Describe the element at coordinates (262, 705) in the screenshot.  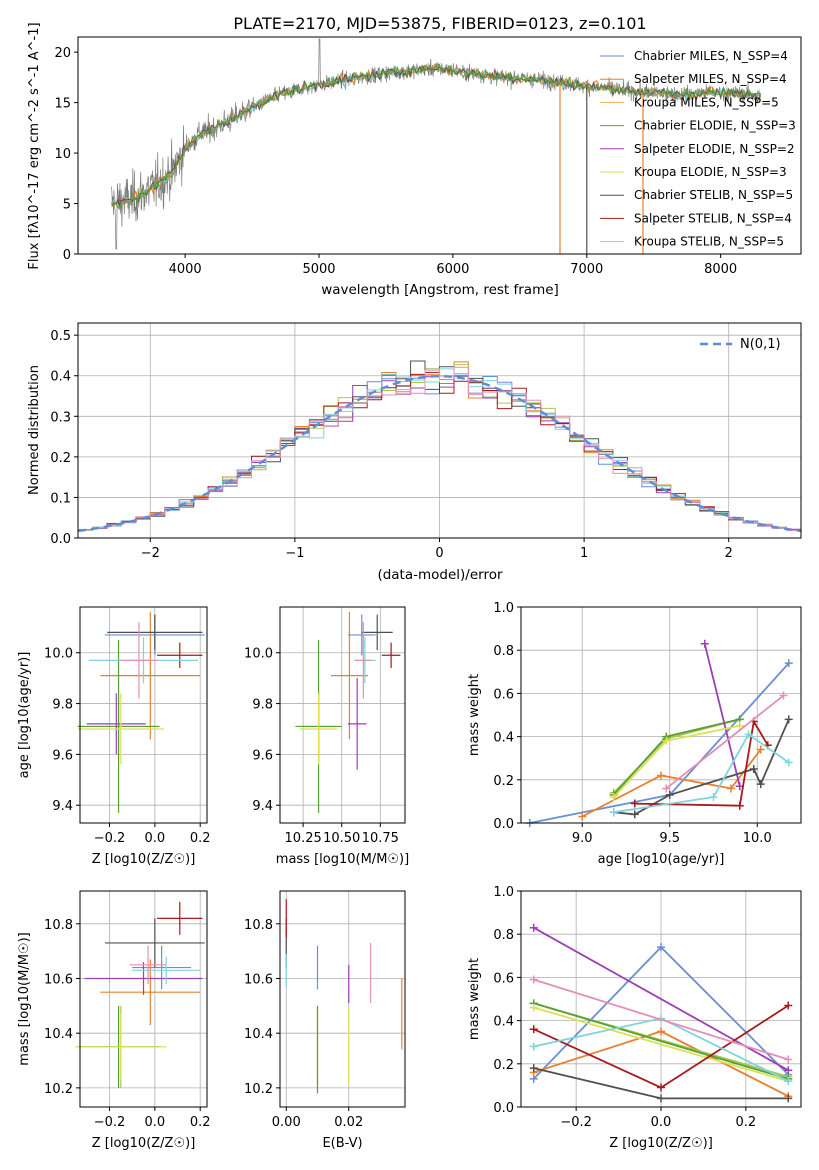
I see `y-tick-label: 9.8` at that location.